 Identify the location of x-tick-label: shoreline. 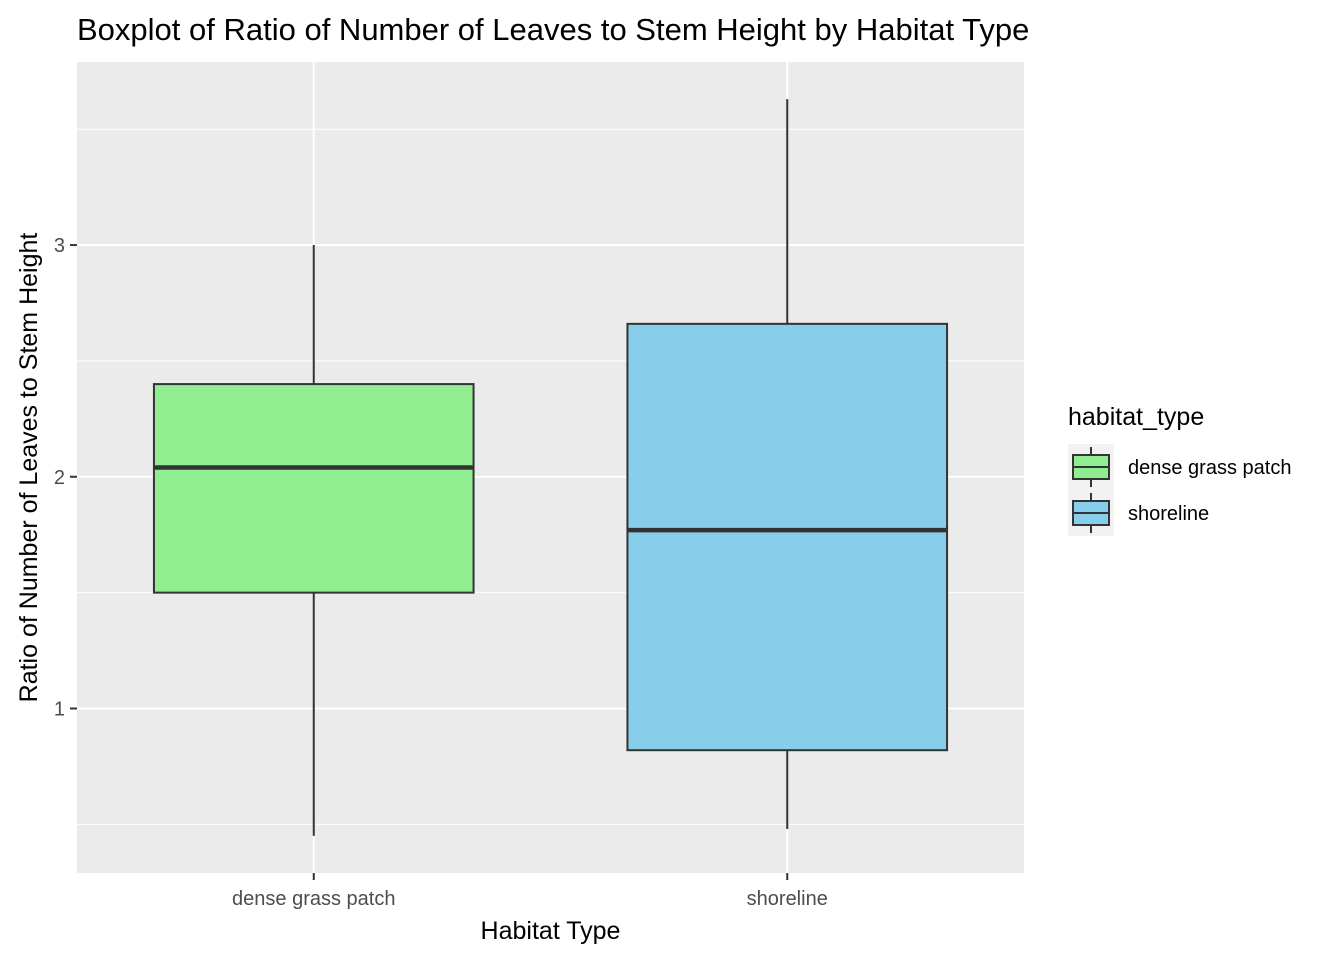
(787, 899).